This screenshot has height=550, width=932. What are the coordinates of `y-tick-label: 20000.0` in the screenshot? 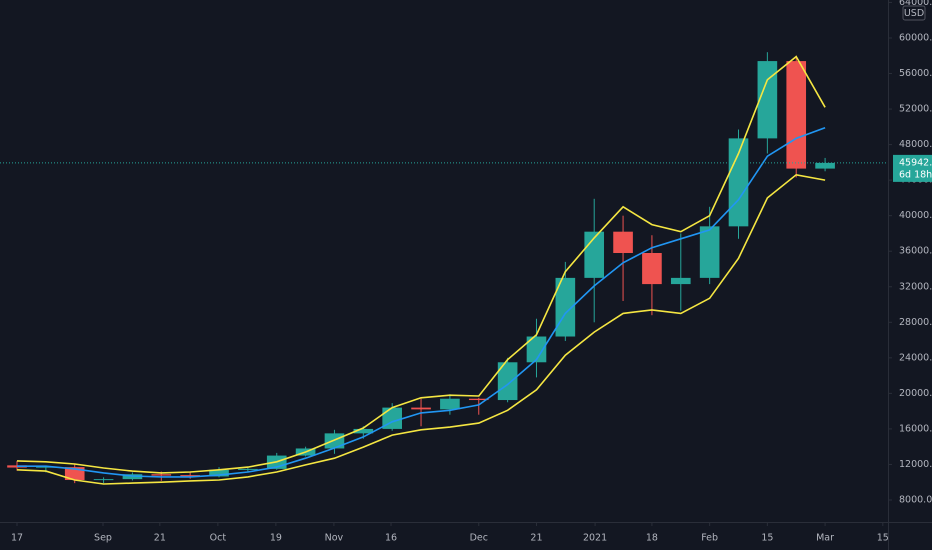 It's located at (915, 393).